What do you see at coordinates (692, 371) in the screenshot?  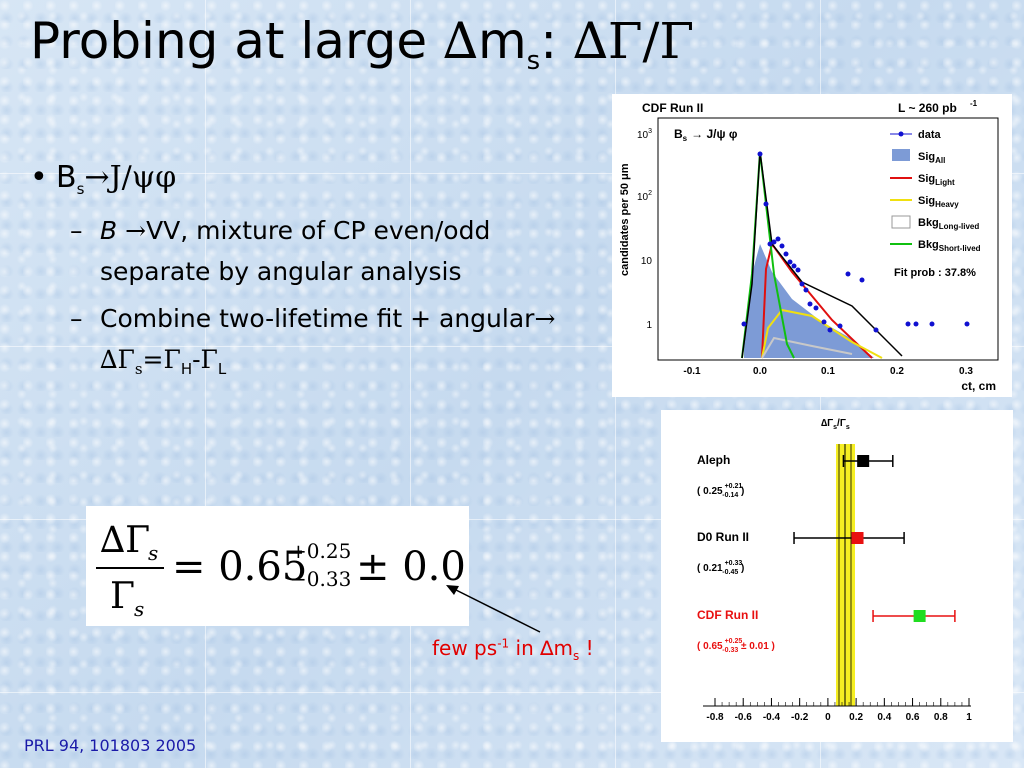 I see `svg-text: -0.1` at bounding box center [692, 371].